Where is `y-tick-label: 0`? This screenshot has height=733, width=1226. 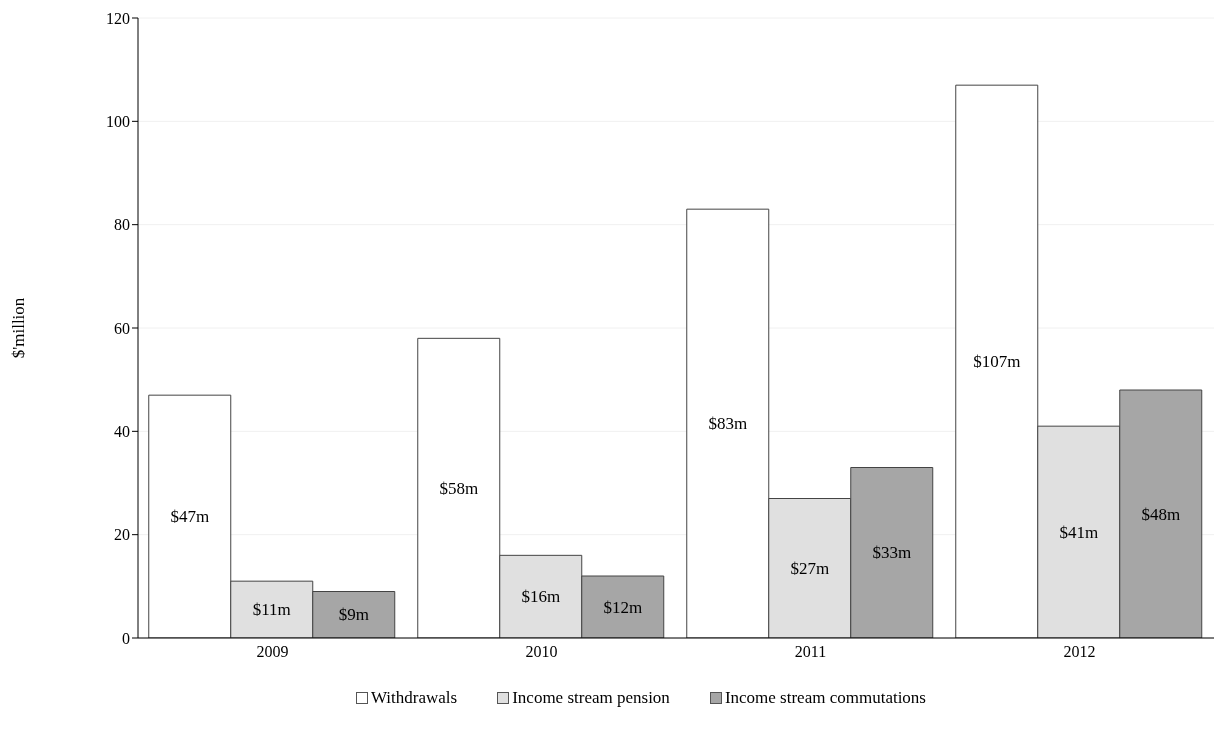 y-tick-label: 0 is located at coordinates (126, 638).